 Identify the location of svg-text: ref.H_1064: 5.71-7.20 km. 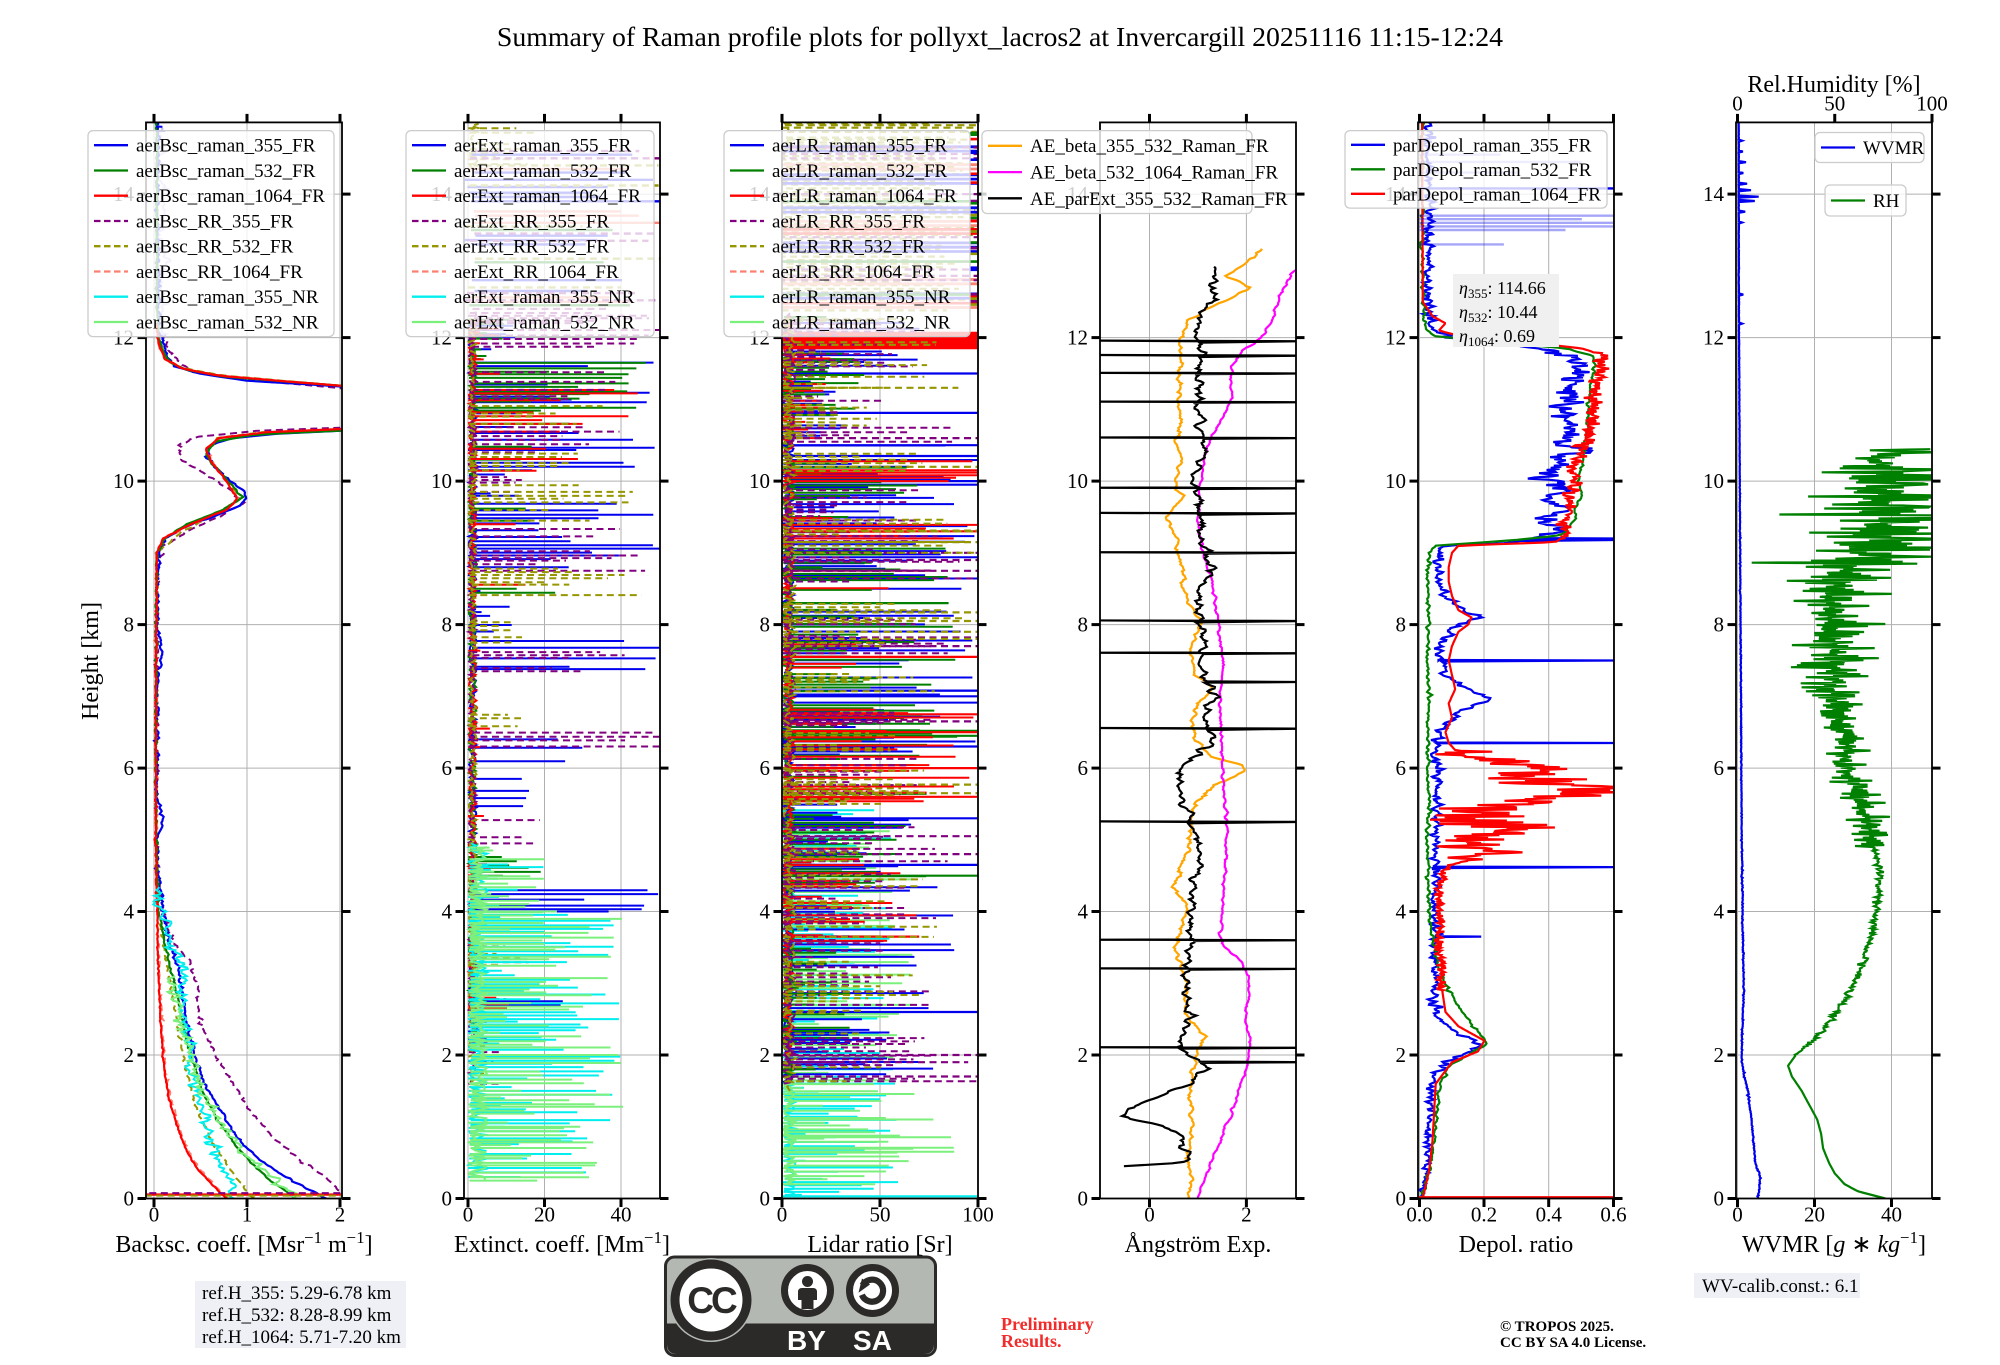
(301, 1337).